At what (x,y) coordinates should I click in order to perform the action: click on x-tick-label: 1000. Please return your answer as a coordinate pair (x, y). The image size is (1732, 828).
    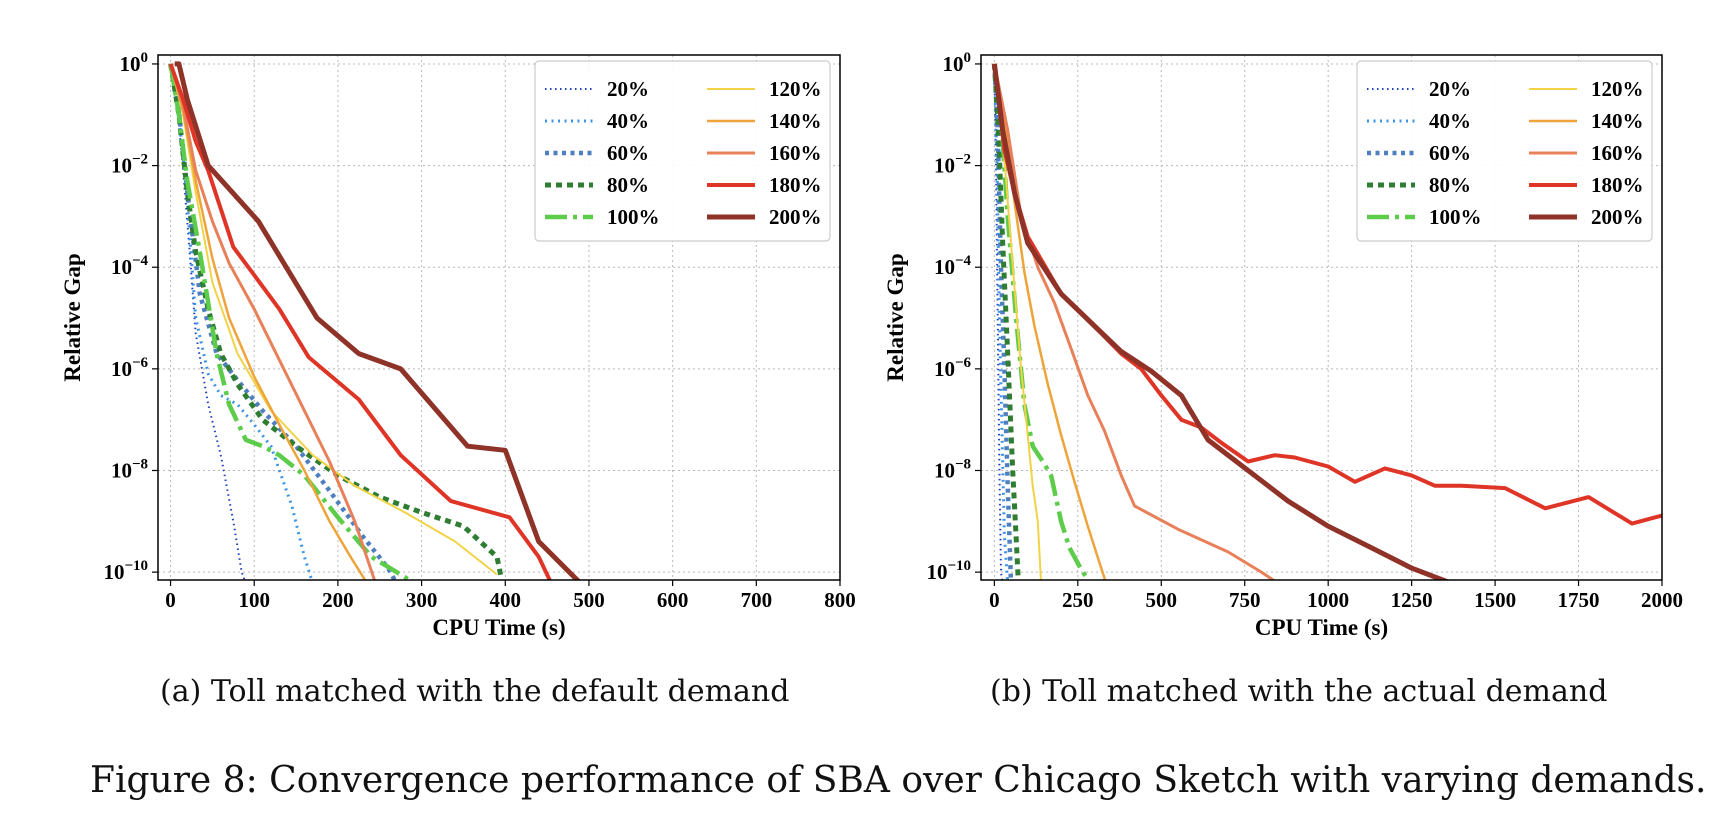
    Looking at the image, I should click on (1328, 600).